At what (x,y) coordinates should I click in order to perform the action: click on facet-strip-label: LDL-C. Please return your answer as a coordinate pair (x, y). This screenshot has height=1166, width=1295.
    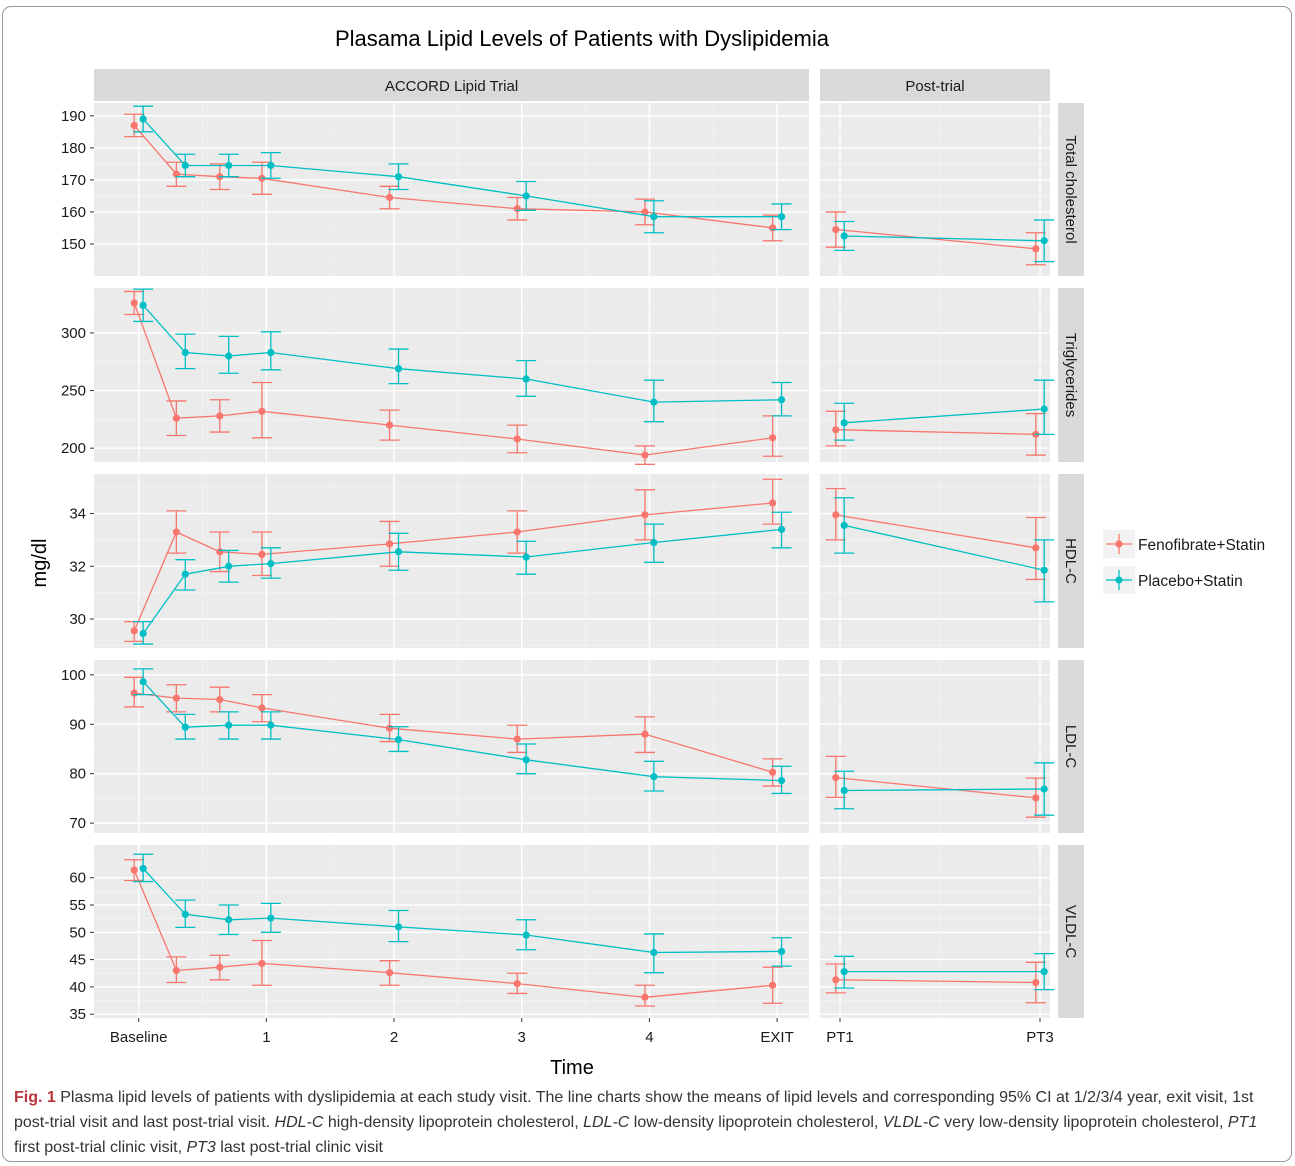
    Looking at the image, I should click on (1070, 747).